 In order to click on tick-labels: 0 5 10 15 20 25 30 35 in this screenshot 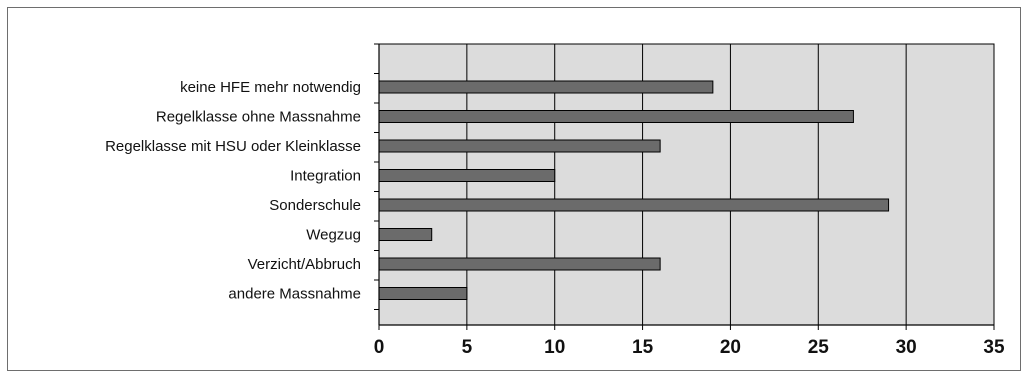, I will do `click(689, 347)`.